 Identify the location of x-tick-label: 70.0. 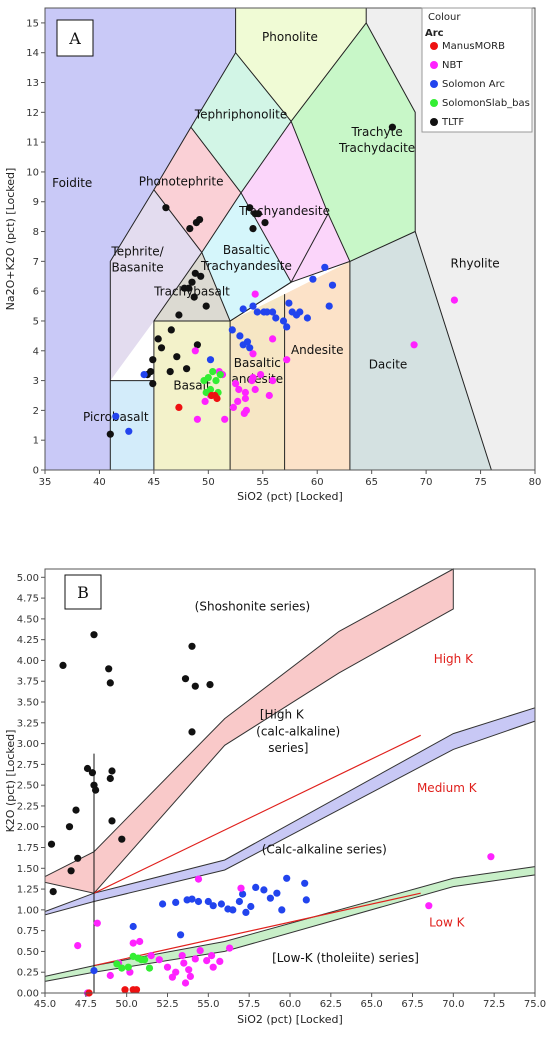
(453, 1004).